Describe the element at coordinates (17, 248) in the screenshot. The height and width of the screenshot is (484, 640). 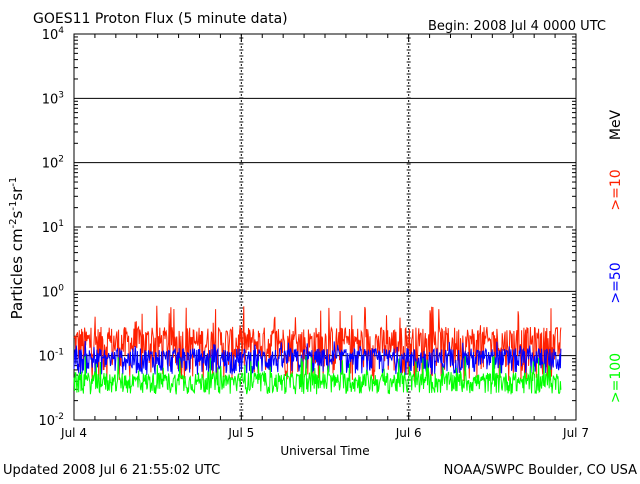
I see `y-axis-title: Particles cm-2s-1sr-1` at that location.